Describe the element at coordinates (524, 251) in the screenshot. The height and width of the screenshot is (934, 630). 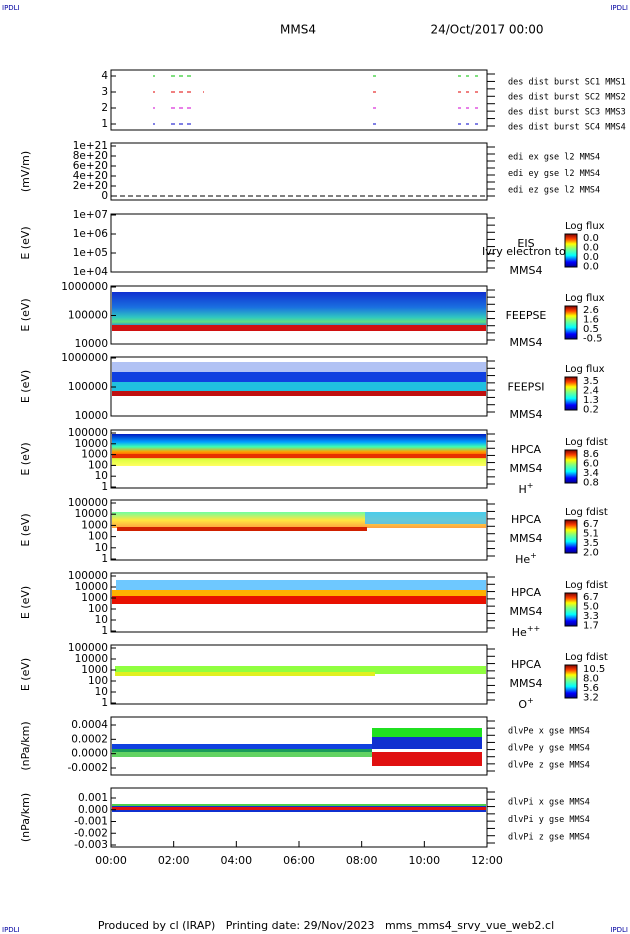
I see `overlay-label: Ivry electron to` at that location.